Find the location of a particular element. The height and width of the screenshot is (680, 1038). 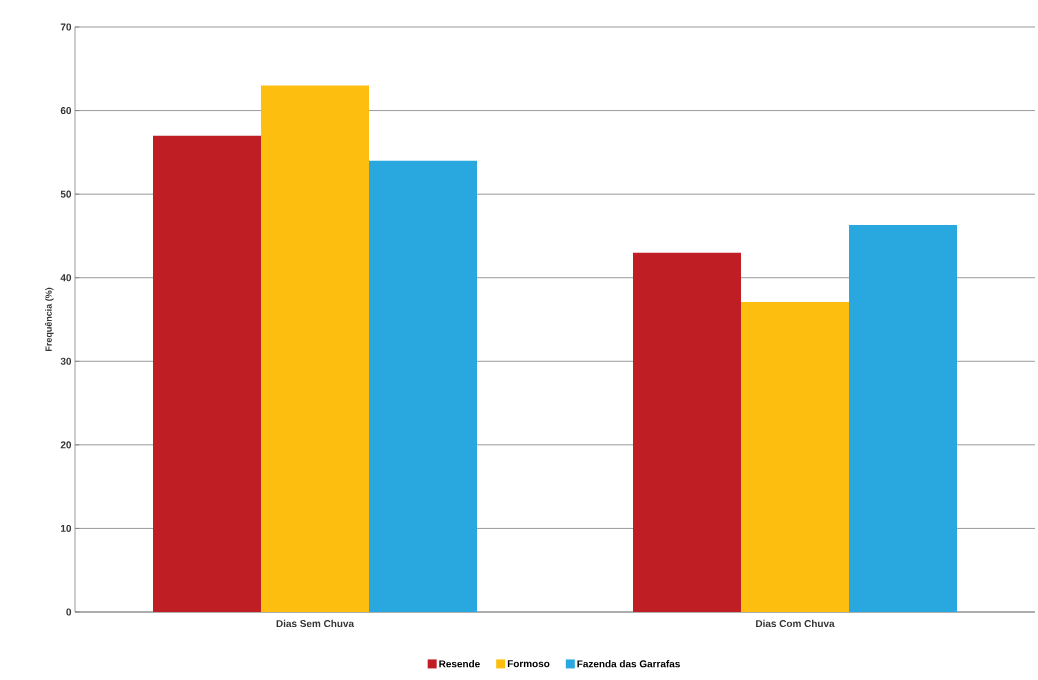

y-tick-label: 50 is located at coordinates (66, 194).